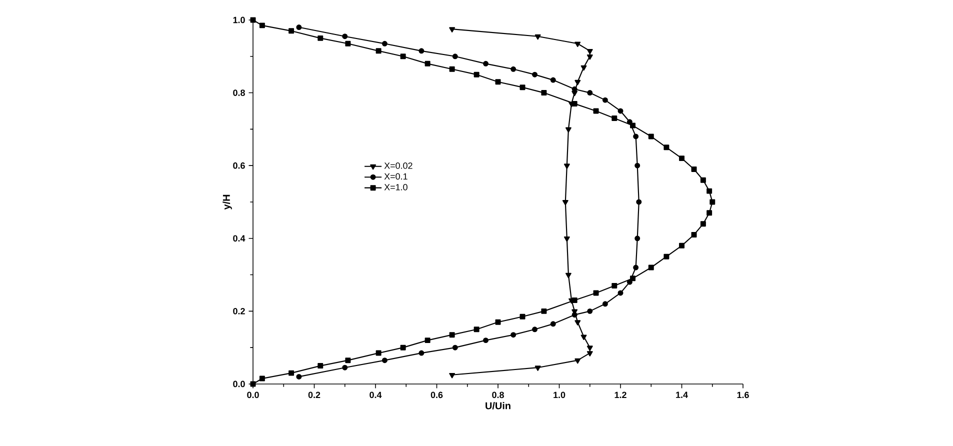 This screenshot has height=446, width=953. I want to click on x-tick-label: 1.0, so click(560, 395).